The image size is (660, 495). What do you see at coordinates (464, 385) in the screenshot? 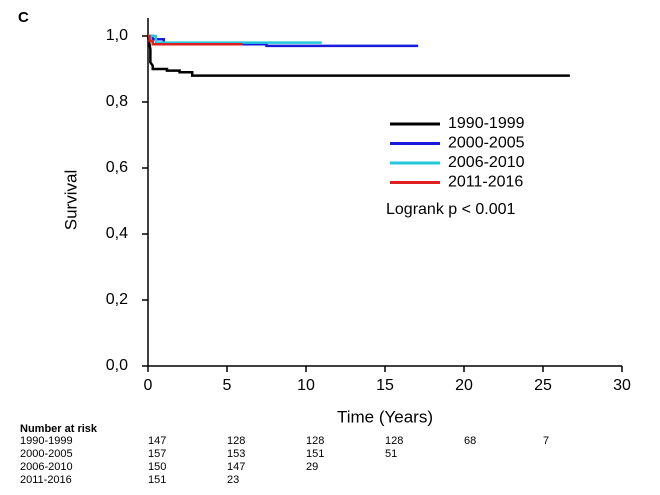
I see `x-tick-label: 20` at bounding box center [464, 385].